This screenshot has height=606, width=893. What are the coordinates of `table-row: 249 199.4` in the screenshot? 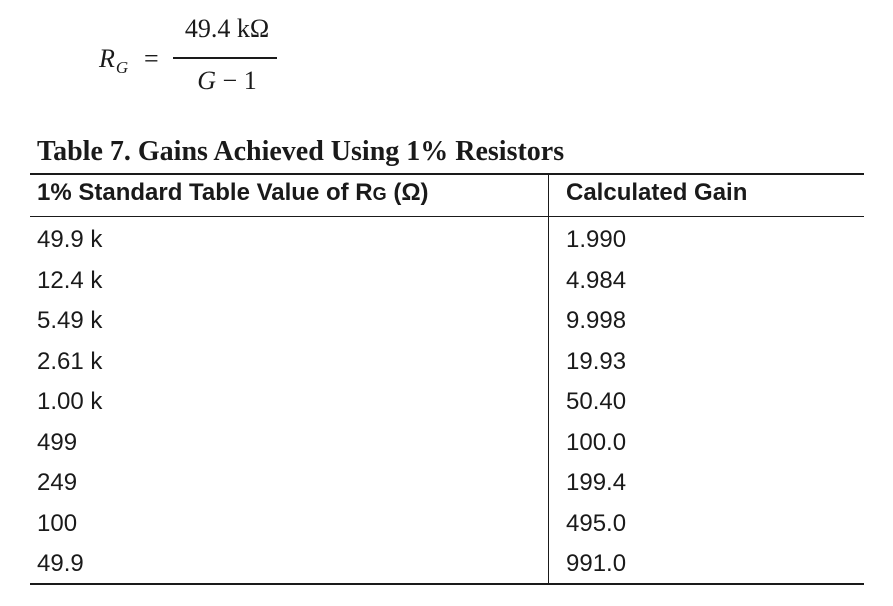 It's located at (446, 485).